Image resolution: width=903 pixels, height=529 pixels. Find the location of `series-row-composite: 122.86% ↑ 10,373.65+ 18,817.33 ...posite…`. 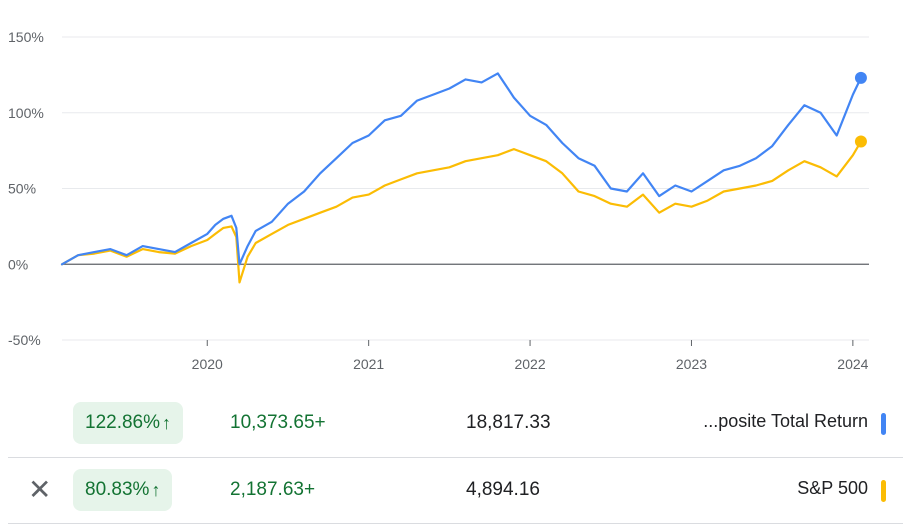

series-row-composite: 122.86% ↑ 10,373.65+ 18,817.33 ...posite… is located at coordinates (455, 424).